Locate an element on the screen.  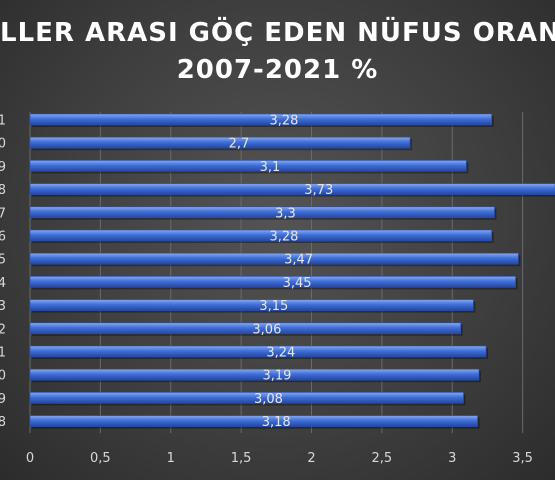
y-tick-label-3: 8 is located at coordinates (3, 190).